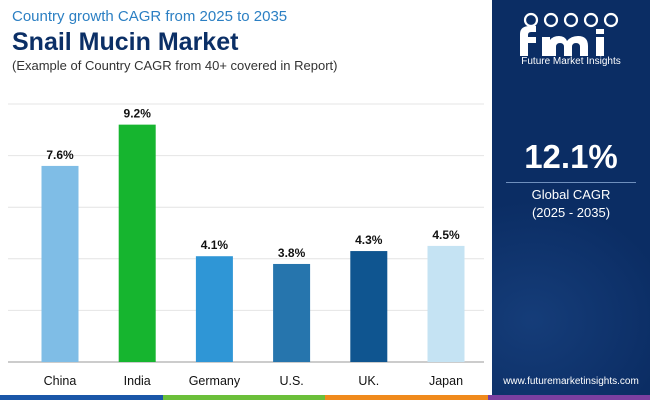 This screenshot has width=650, height=400. What do you see at coordinates (571, 381) in the screenshot?
I see `website-link: www.futuremarketinsights.com` at bounding box center [571, 381].